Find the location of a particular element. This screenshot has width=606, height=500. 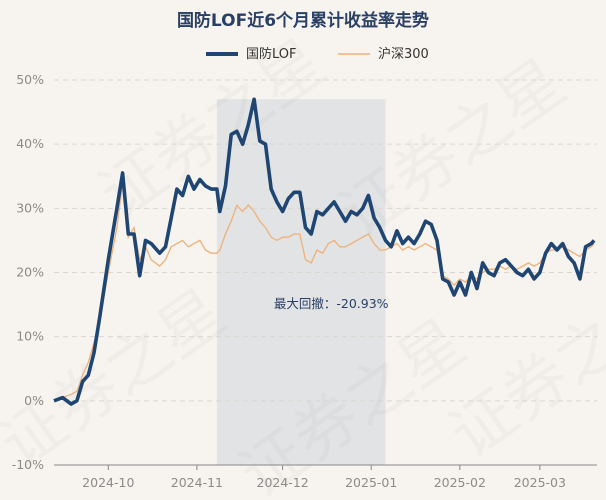

y-tick-label: 40% is located at coordinates (30, 143).